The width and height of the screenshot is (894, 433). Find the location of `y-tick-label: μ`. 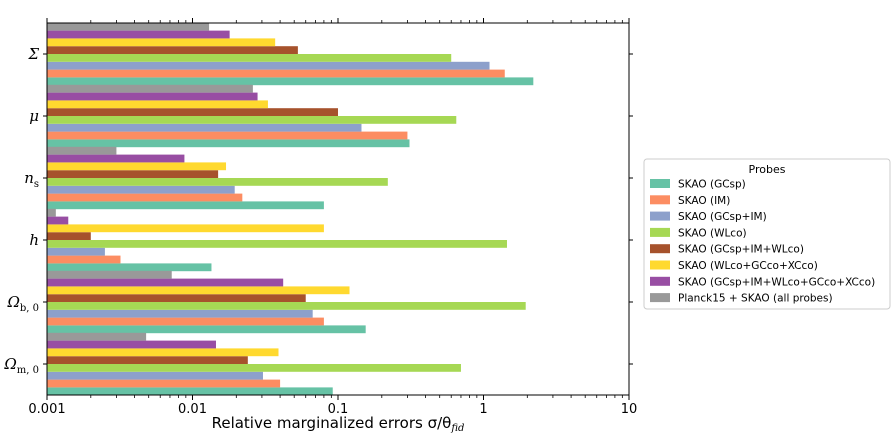

y-tick-label: μ is located at coordinates (34, 116).